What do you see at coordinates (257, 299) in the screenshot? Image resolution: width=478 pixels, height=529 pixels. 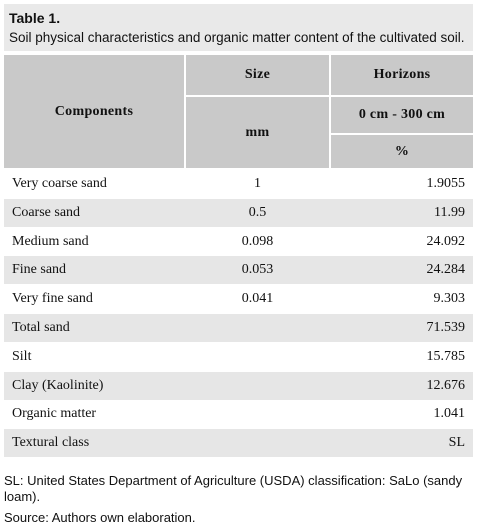 I see `cell: 0.041` at bounding box center [257, 299].